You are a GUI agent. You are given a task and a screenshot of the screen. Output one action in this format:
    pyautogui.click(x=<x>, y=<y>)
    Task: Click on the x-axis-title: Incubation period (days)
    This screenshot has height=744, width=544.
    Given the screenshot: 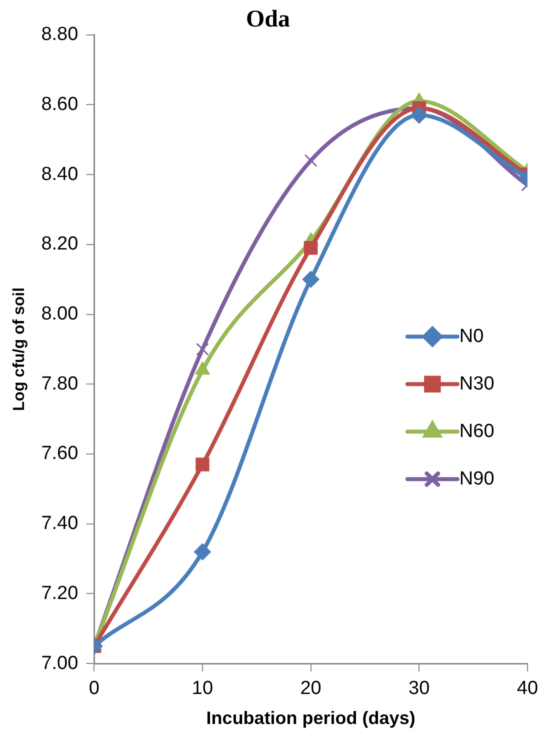 What is the action you would take?
    pyautogui.click(x=311, y=718)
    